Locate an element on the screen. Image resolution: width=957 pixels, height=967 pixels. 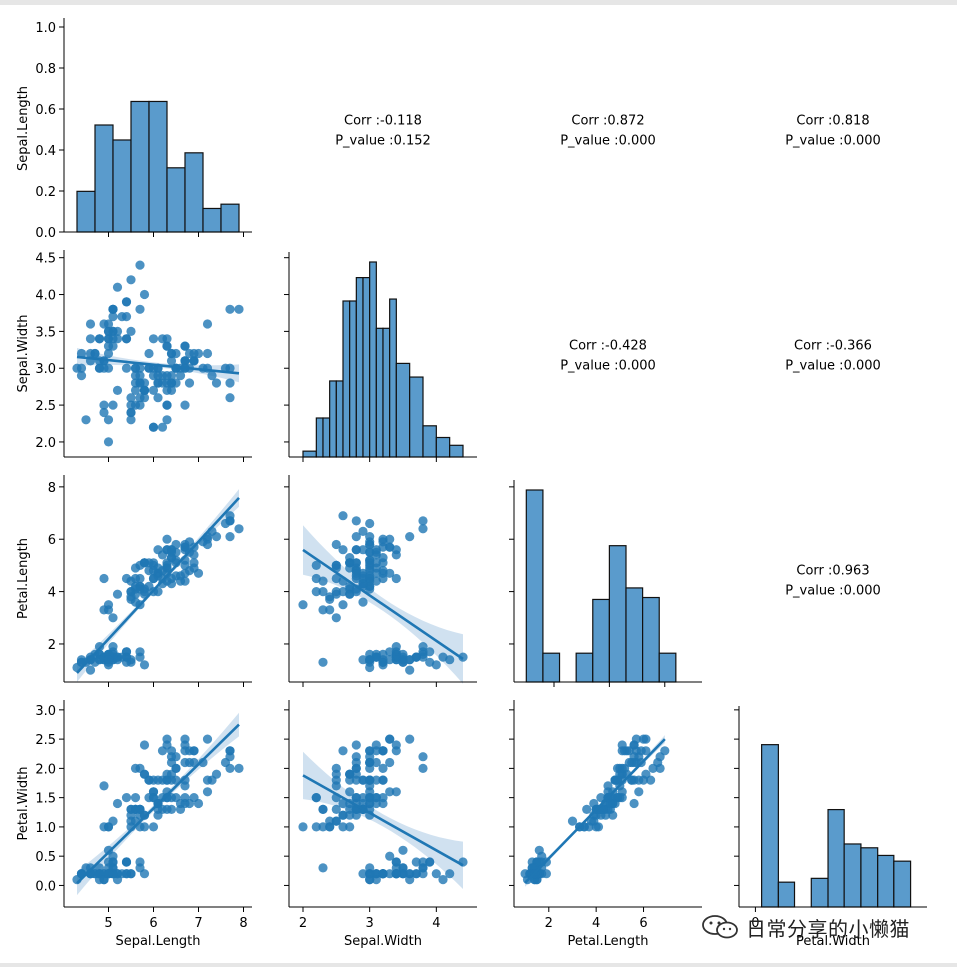
bottom-border is located at coordinates (478, 965).